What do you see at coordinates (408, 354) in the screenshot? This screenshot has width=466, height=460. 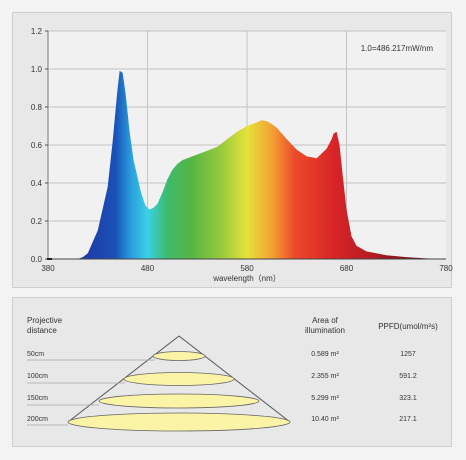 I see `row-ppfd: 1257` at bounding box center [408, 354].